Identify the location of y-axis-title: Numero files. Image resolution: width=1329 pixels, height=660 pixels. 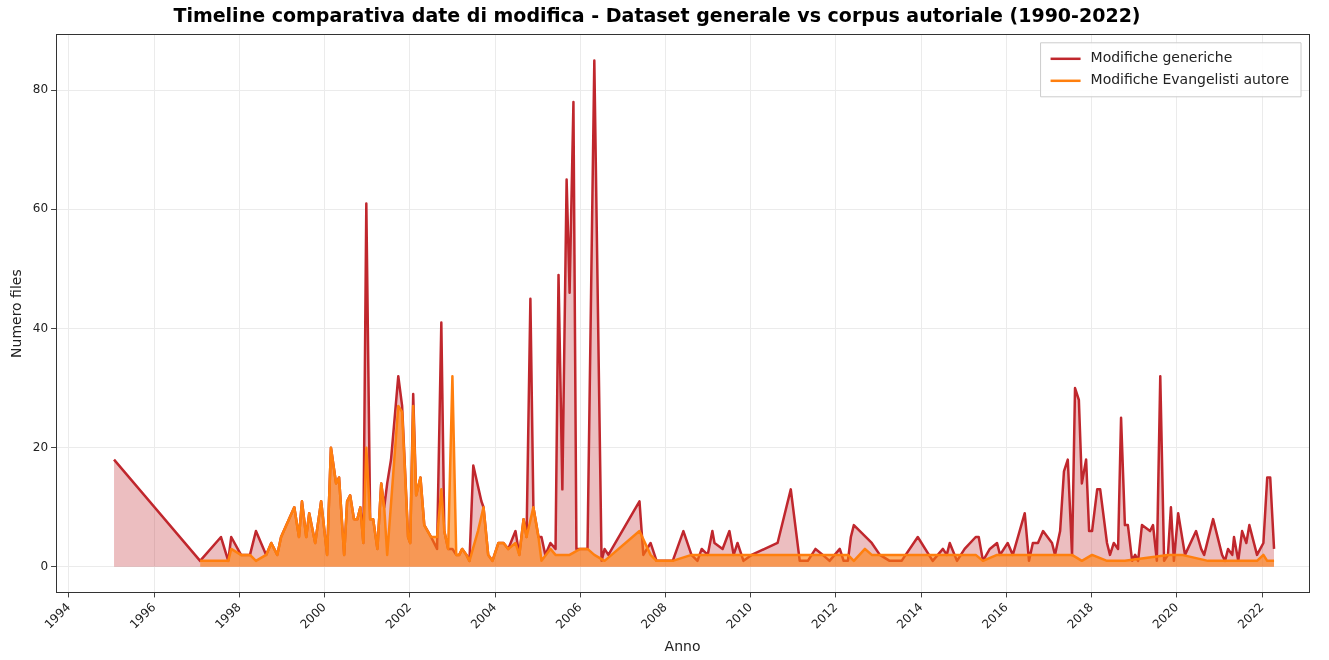
(16, 313).